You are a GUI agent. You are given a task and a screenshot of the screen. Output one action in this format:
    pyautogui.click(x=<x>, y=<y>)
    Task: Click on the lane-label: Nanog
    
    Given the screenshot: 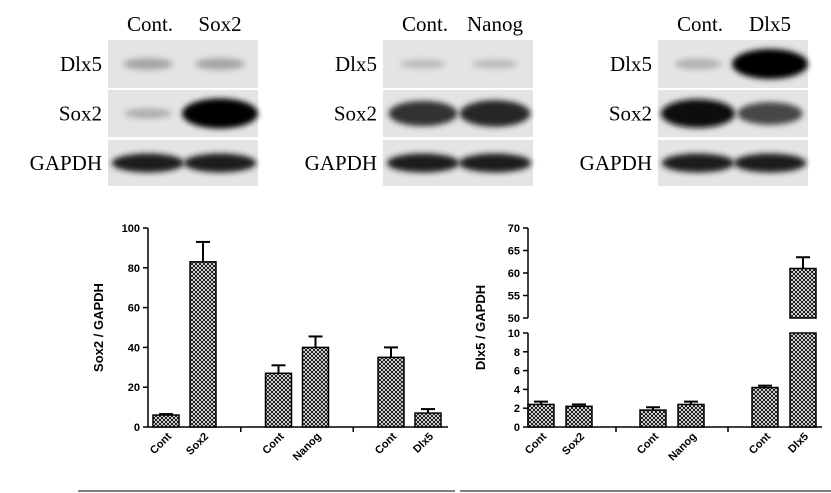 What is the action you would take?
    pyautogui.click(x=495, y=24)
    